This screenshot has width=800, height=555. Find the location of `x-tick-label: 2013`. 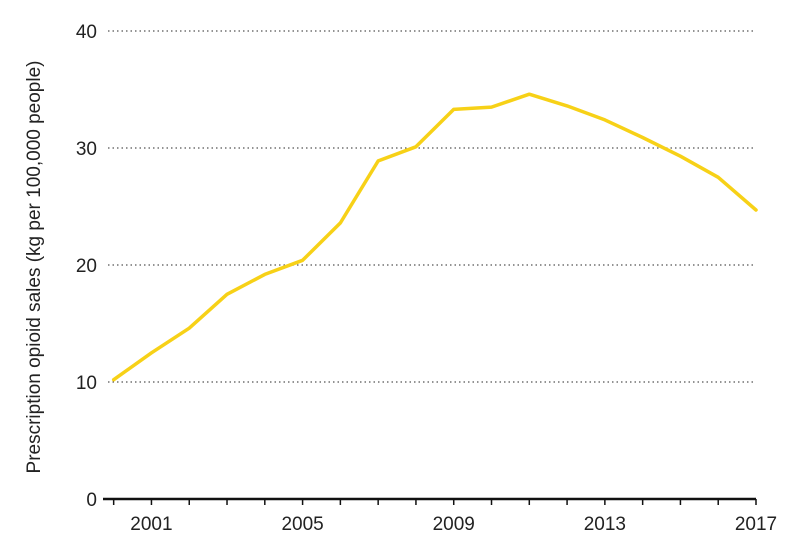

x-tick-label: 2013 is located at coordinates (605, 524).